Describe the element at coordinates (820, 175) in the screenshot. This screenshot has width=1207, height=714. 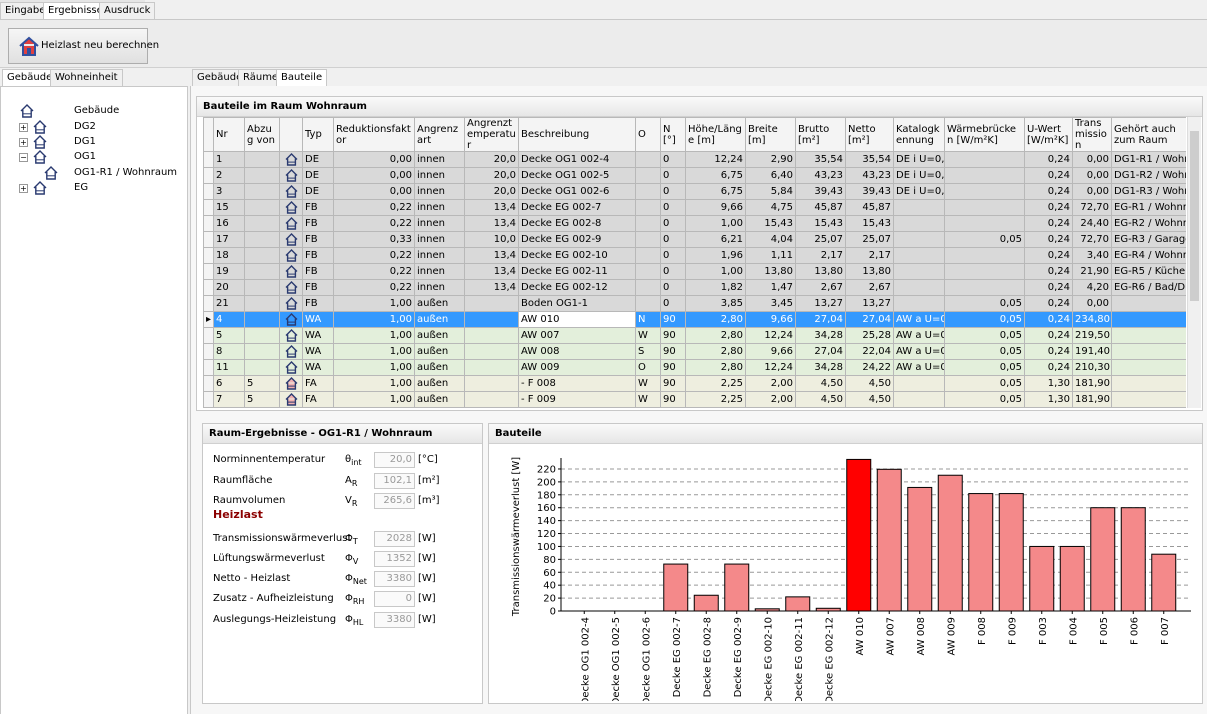
I see `table-cell: 43,23` at that location.